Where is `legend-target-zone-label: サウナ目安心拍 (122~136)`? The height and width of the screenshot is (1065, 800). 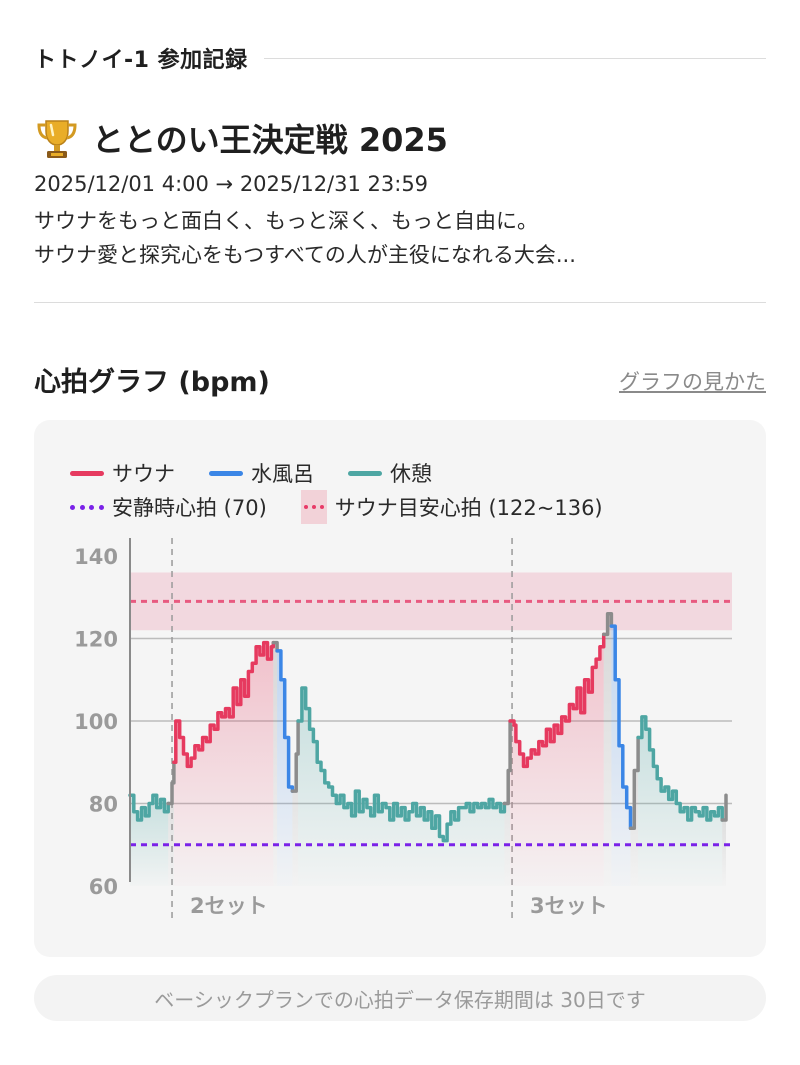 legend-target-zone-label: サウナ目安心拍 (122~136) is located at coordinates (468, 508).